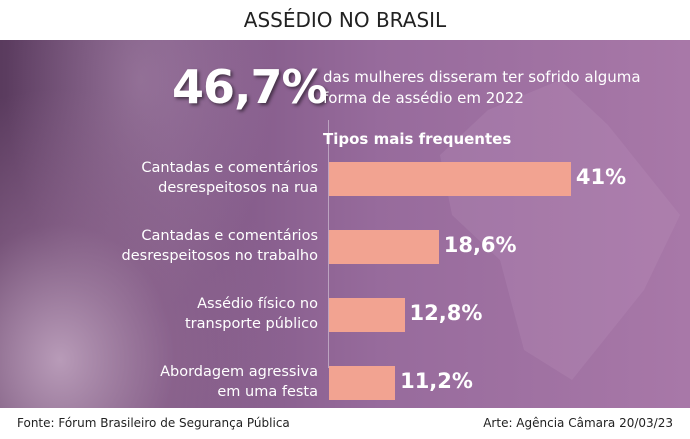  I want to click on axis-line, so click(328, 244).